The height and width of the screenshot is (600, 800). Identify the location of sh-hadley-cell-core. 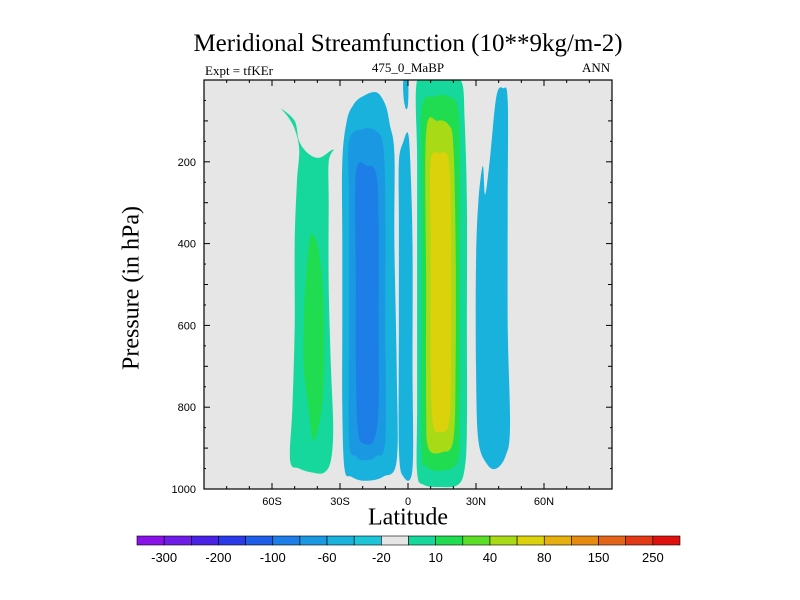
(367, 303).